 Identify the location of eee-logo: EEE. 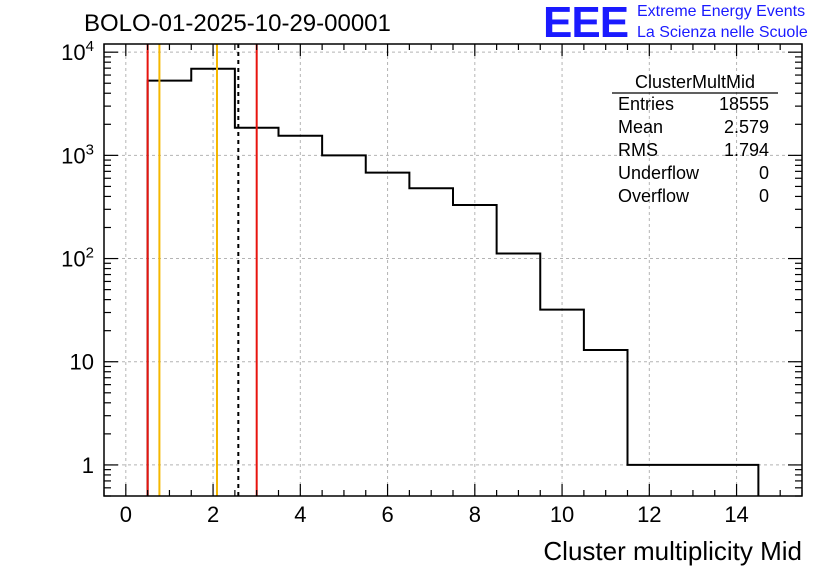
(586, 23).